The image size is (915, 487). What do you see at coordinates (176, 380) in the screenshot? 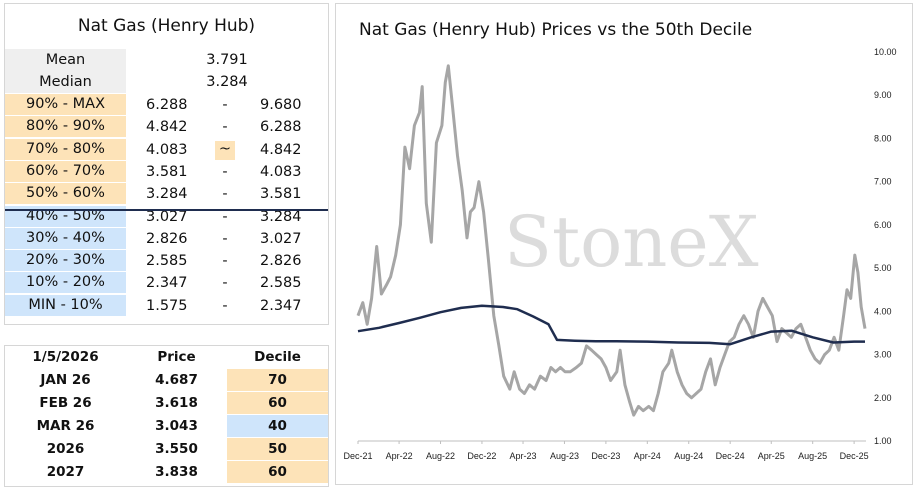
I see `contract-price: 4.687` at bounding box center [176, 380].